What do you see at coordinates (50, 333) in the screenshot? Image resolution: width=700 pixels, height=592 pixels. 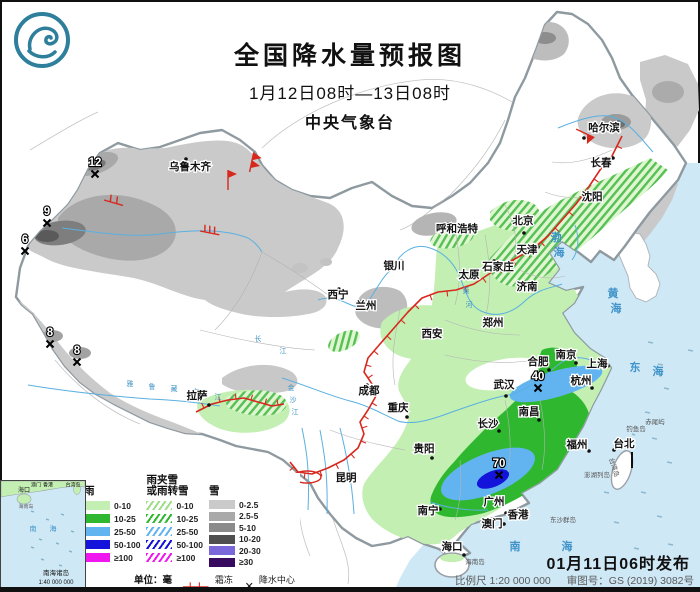 I see `precip-center-value: 8` at bounding box center [50, 333].